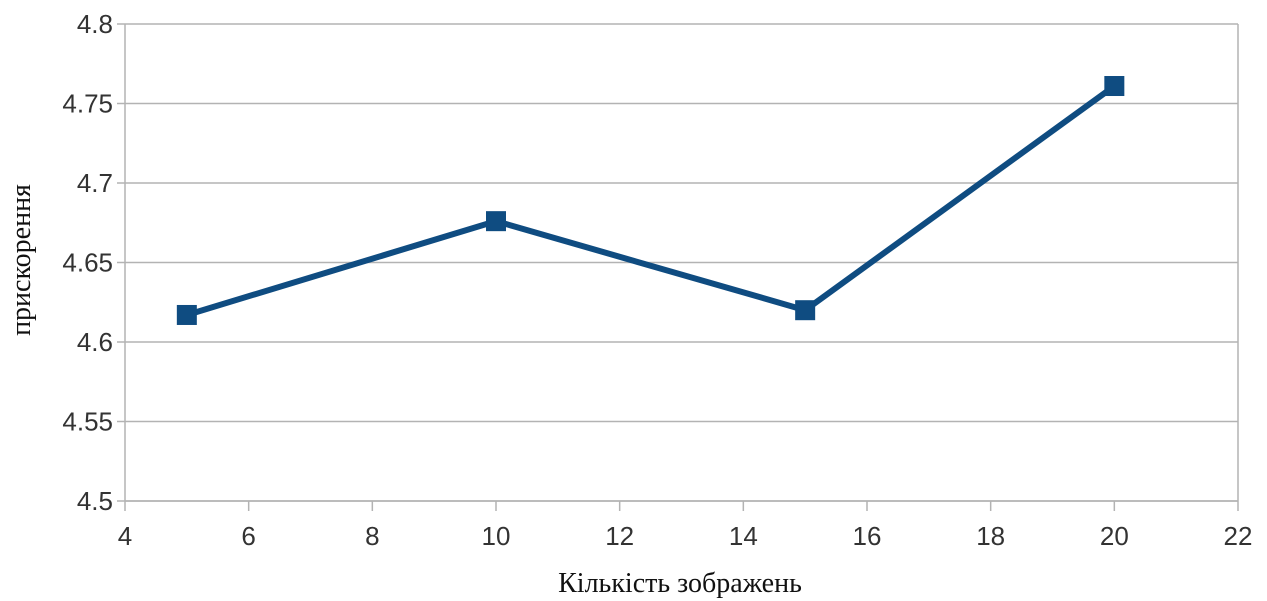  What do you see at coordinates (95, 183) in the screenshot?
I see `y-tick-label: 4.7` at bounding box center [95, 183].